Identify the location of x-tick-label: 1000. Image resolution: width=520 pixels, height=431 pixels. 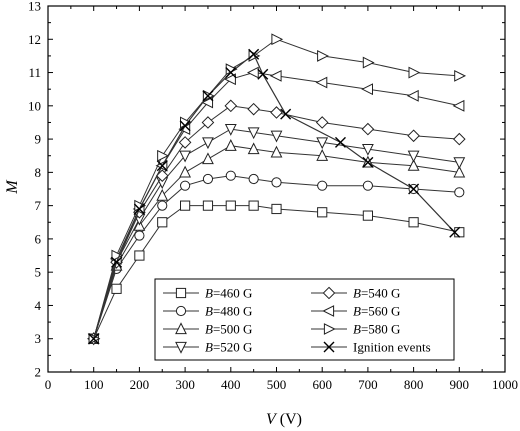
(505, 384).